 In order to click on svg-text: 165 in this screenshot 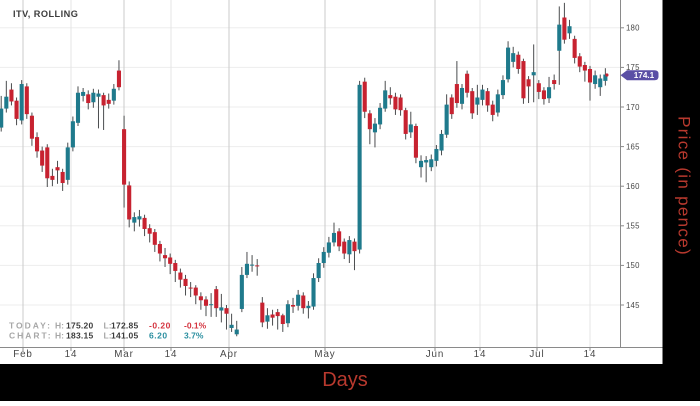, I will do `click(633, 146)`.